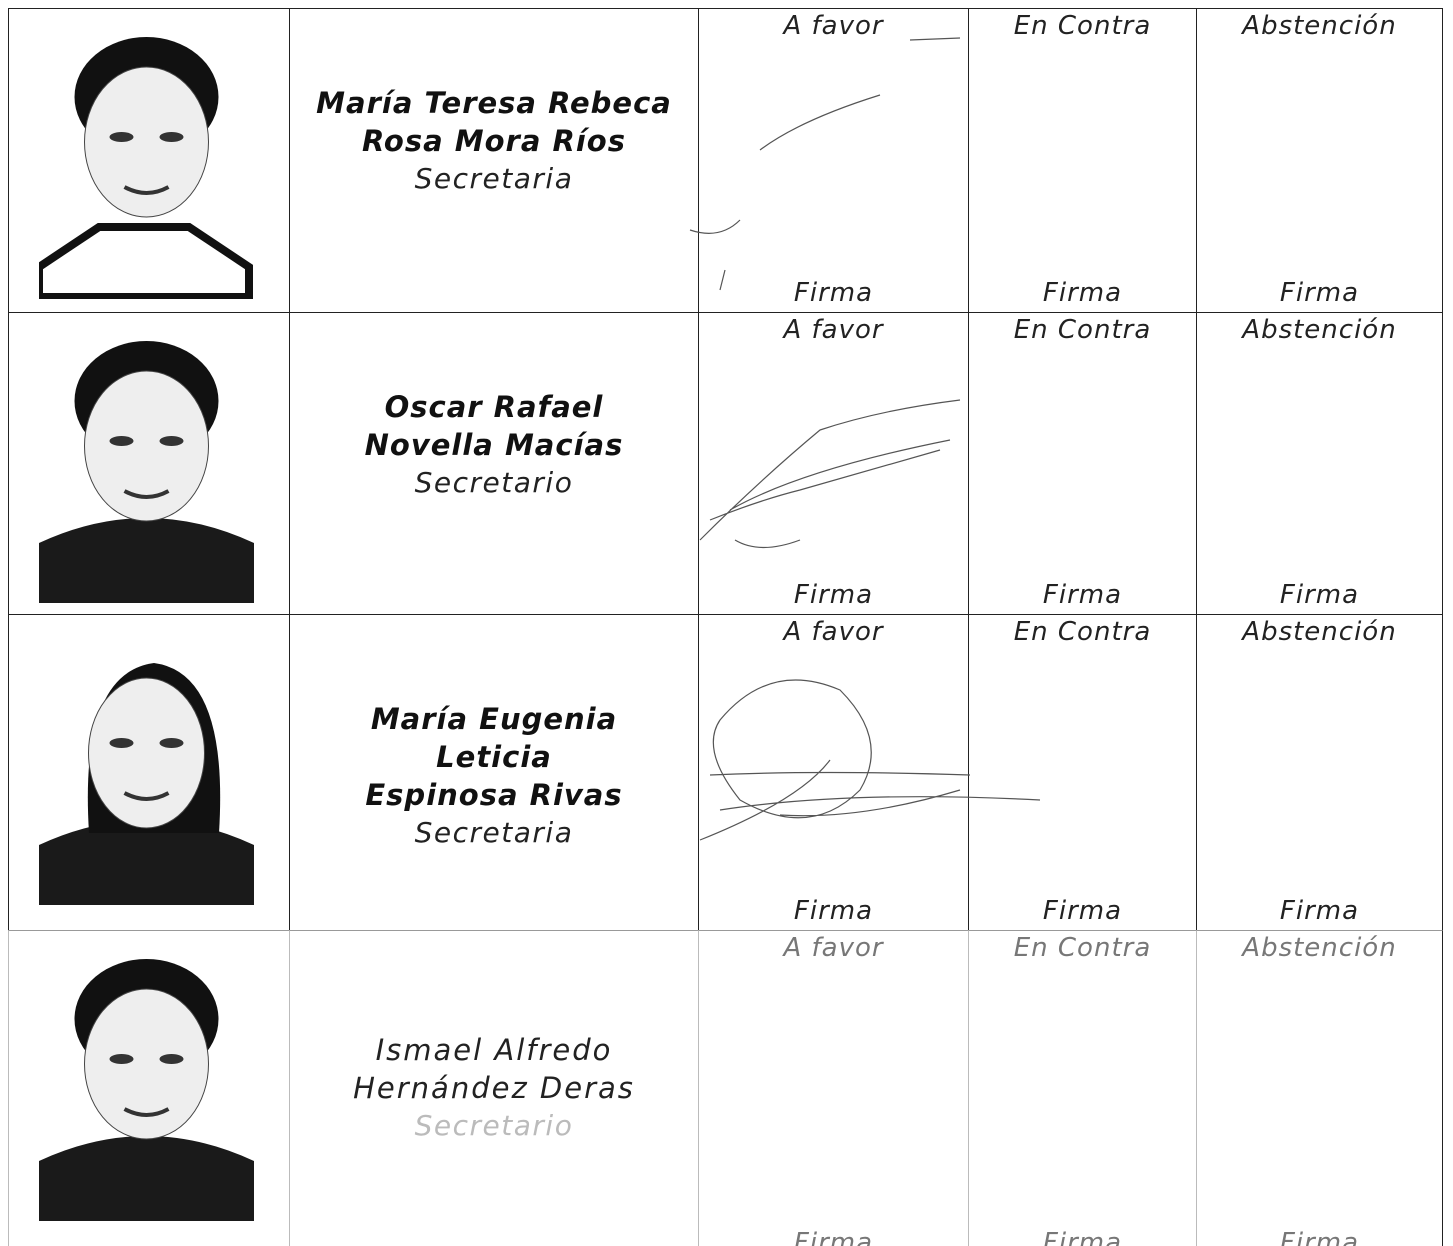 The height and width of the screenshot is (1246, 1453). I want to click on member-name: Espinosa Rivas, so click(494, 795).